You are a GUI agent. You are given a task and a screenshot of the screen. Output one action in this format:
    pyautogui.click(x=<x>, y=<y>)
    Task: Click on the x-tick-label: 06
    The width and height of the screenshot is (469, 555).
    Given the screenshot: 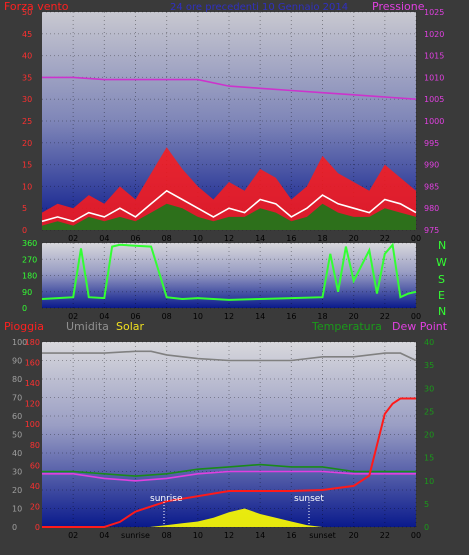 What is the action you would take?
    pyautogui.click(x=135, y=238)
    